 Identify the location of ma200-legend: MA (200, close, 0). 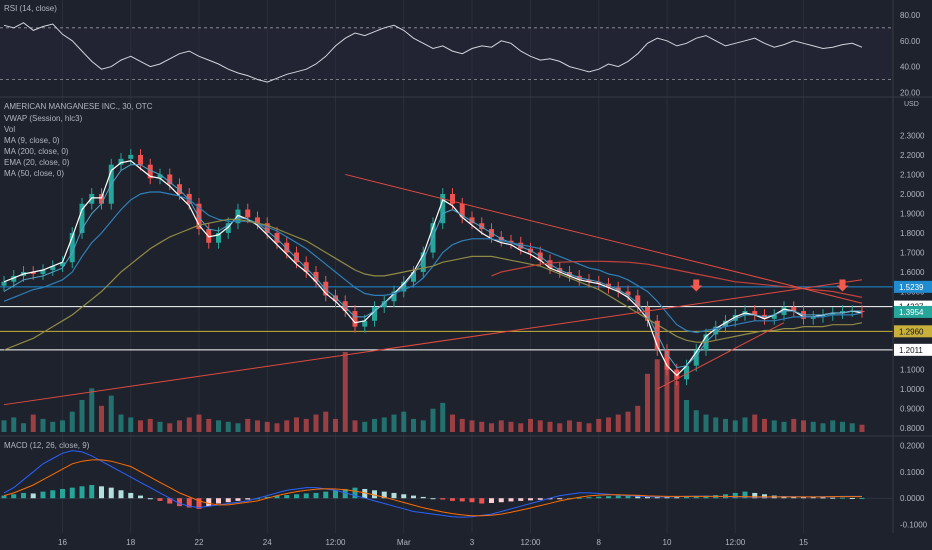
(36, 151).